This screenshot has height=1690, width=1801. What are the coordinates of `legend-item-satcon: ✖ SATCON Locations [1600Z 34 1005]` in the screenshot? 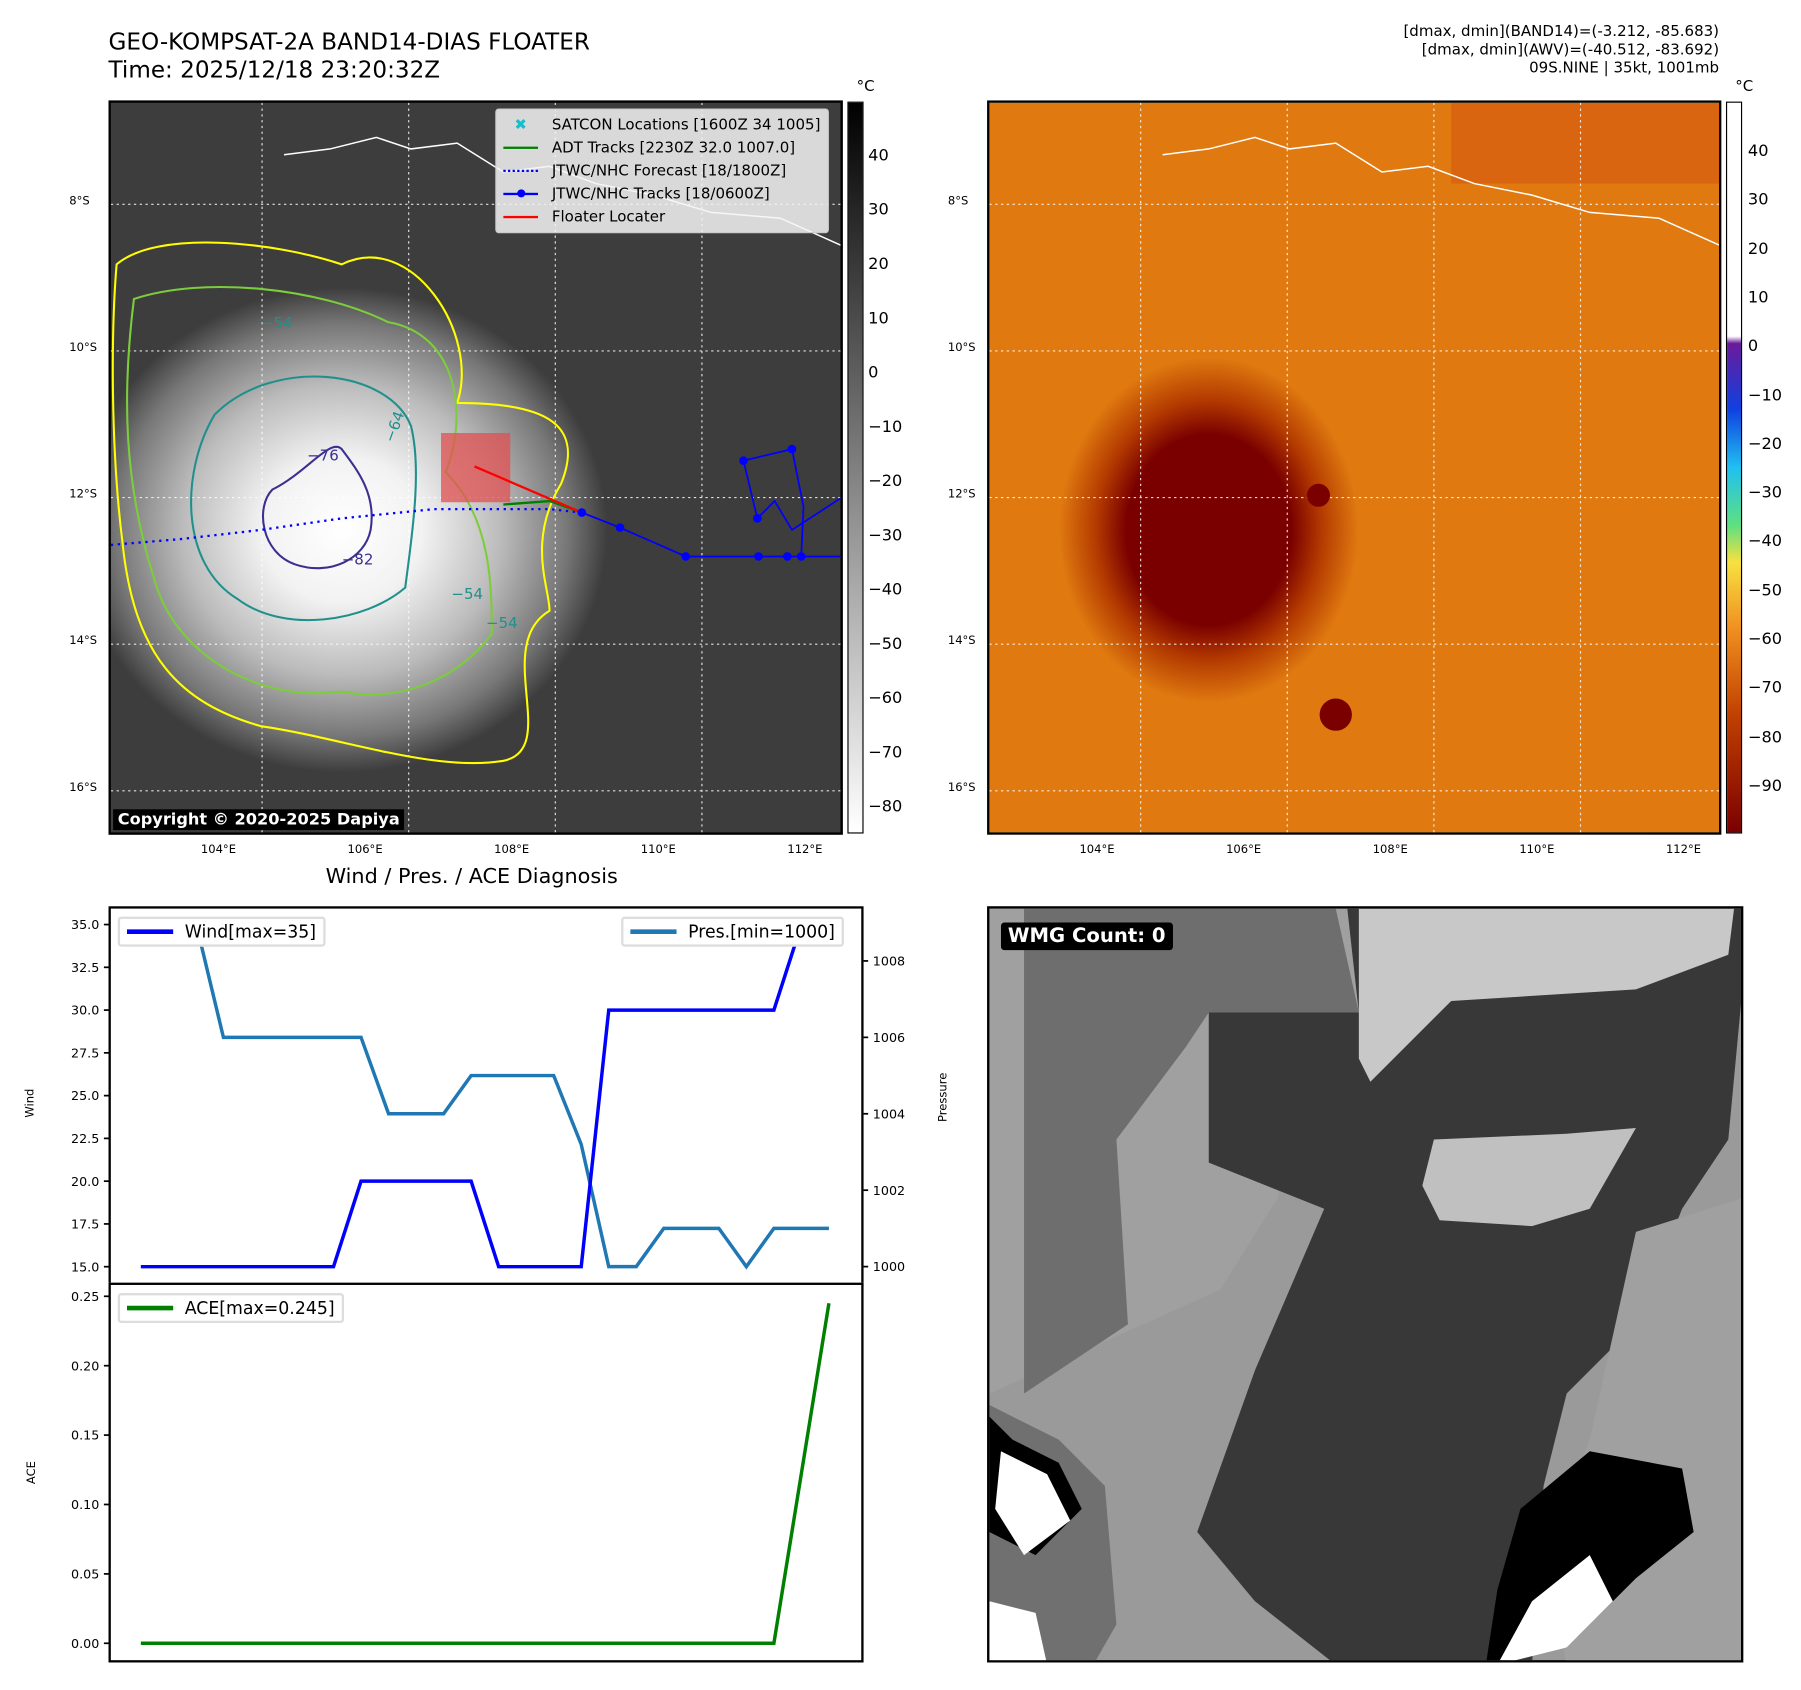 It's located at (661, 124).